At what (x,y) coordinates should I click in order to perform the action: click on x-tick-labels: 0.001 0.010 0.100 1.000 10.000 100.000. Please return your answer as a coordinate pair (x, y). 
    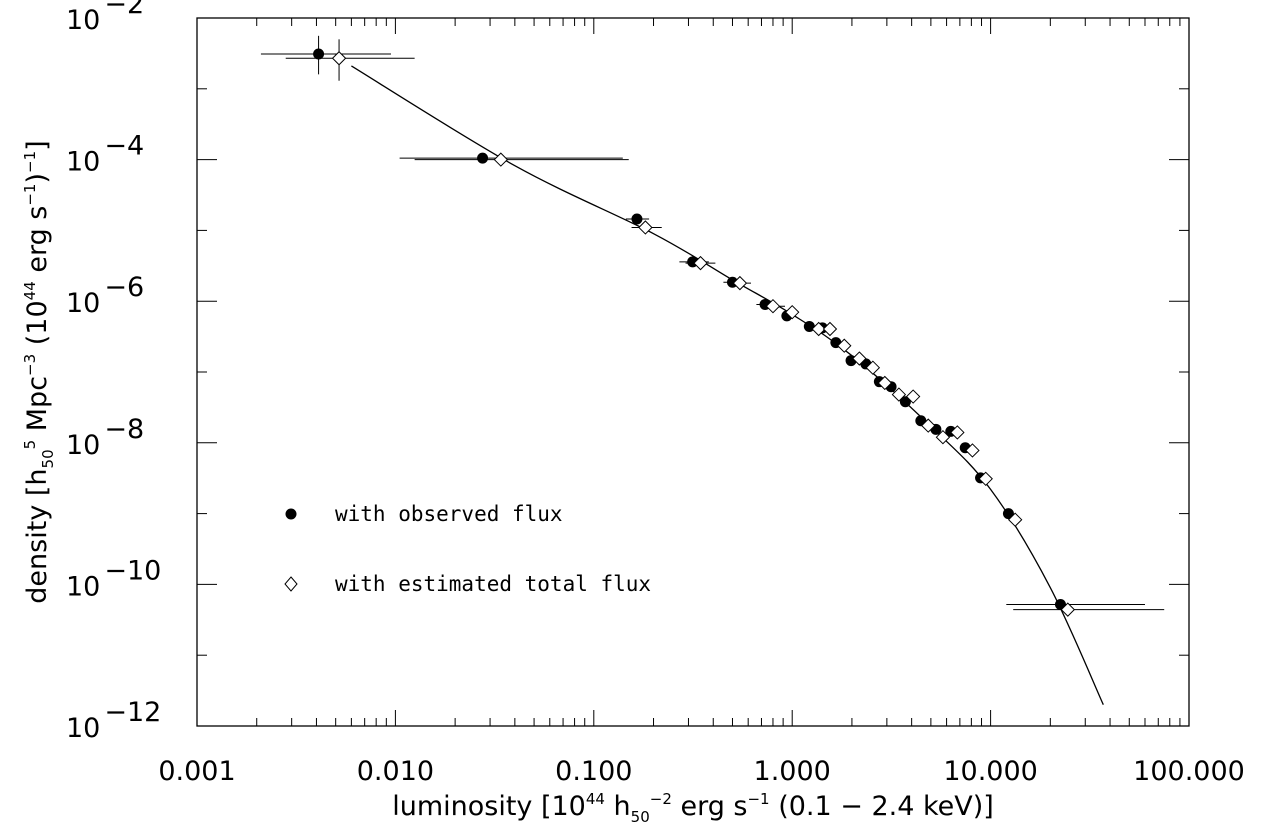
    Looking at the image, I should click on (701, 771).